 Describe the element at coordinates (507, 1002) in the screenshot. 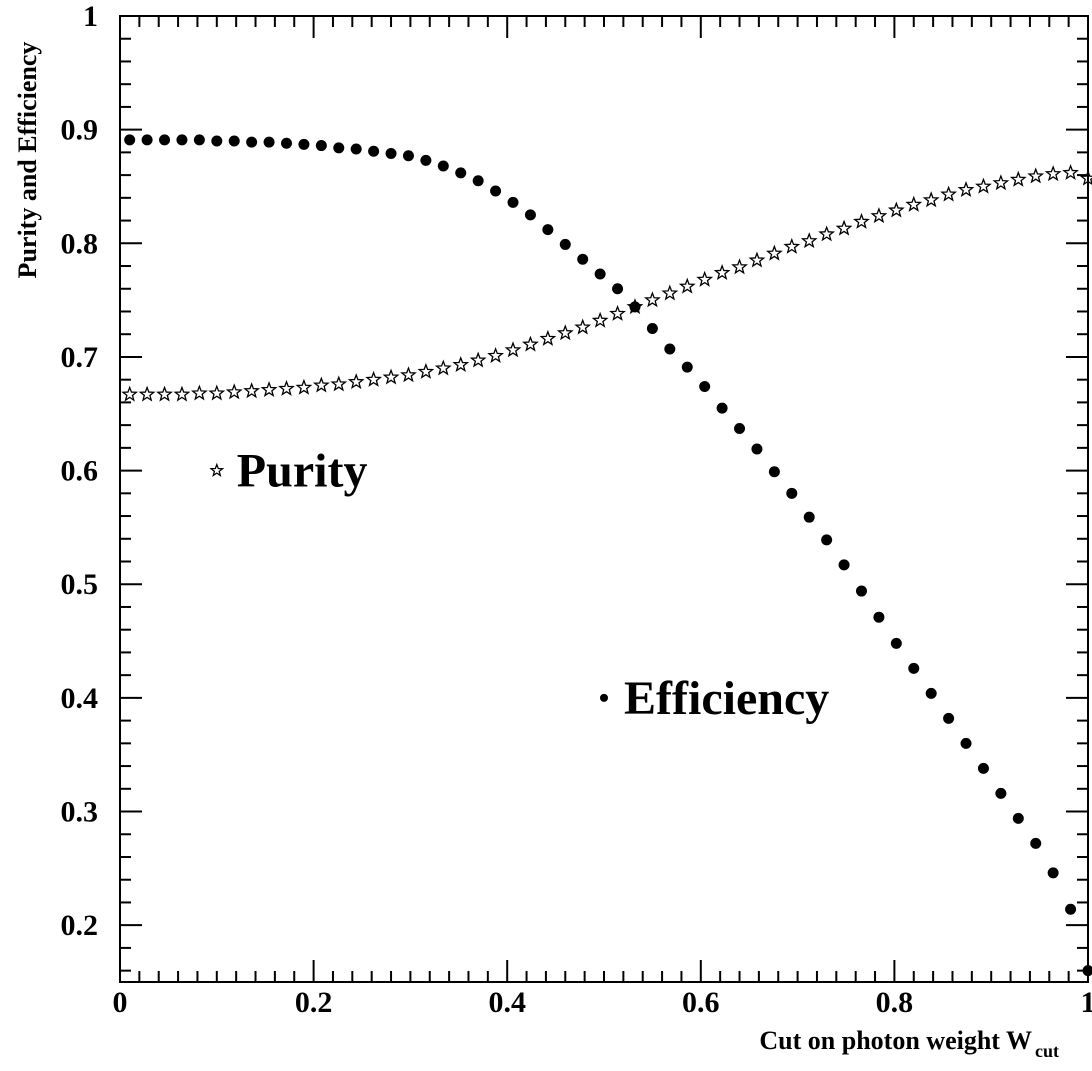

I see `x-tick-label: 0.4` at that location.